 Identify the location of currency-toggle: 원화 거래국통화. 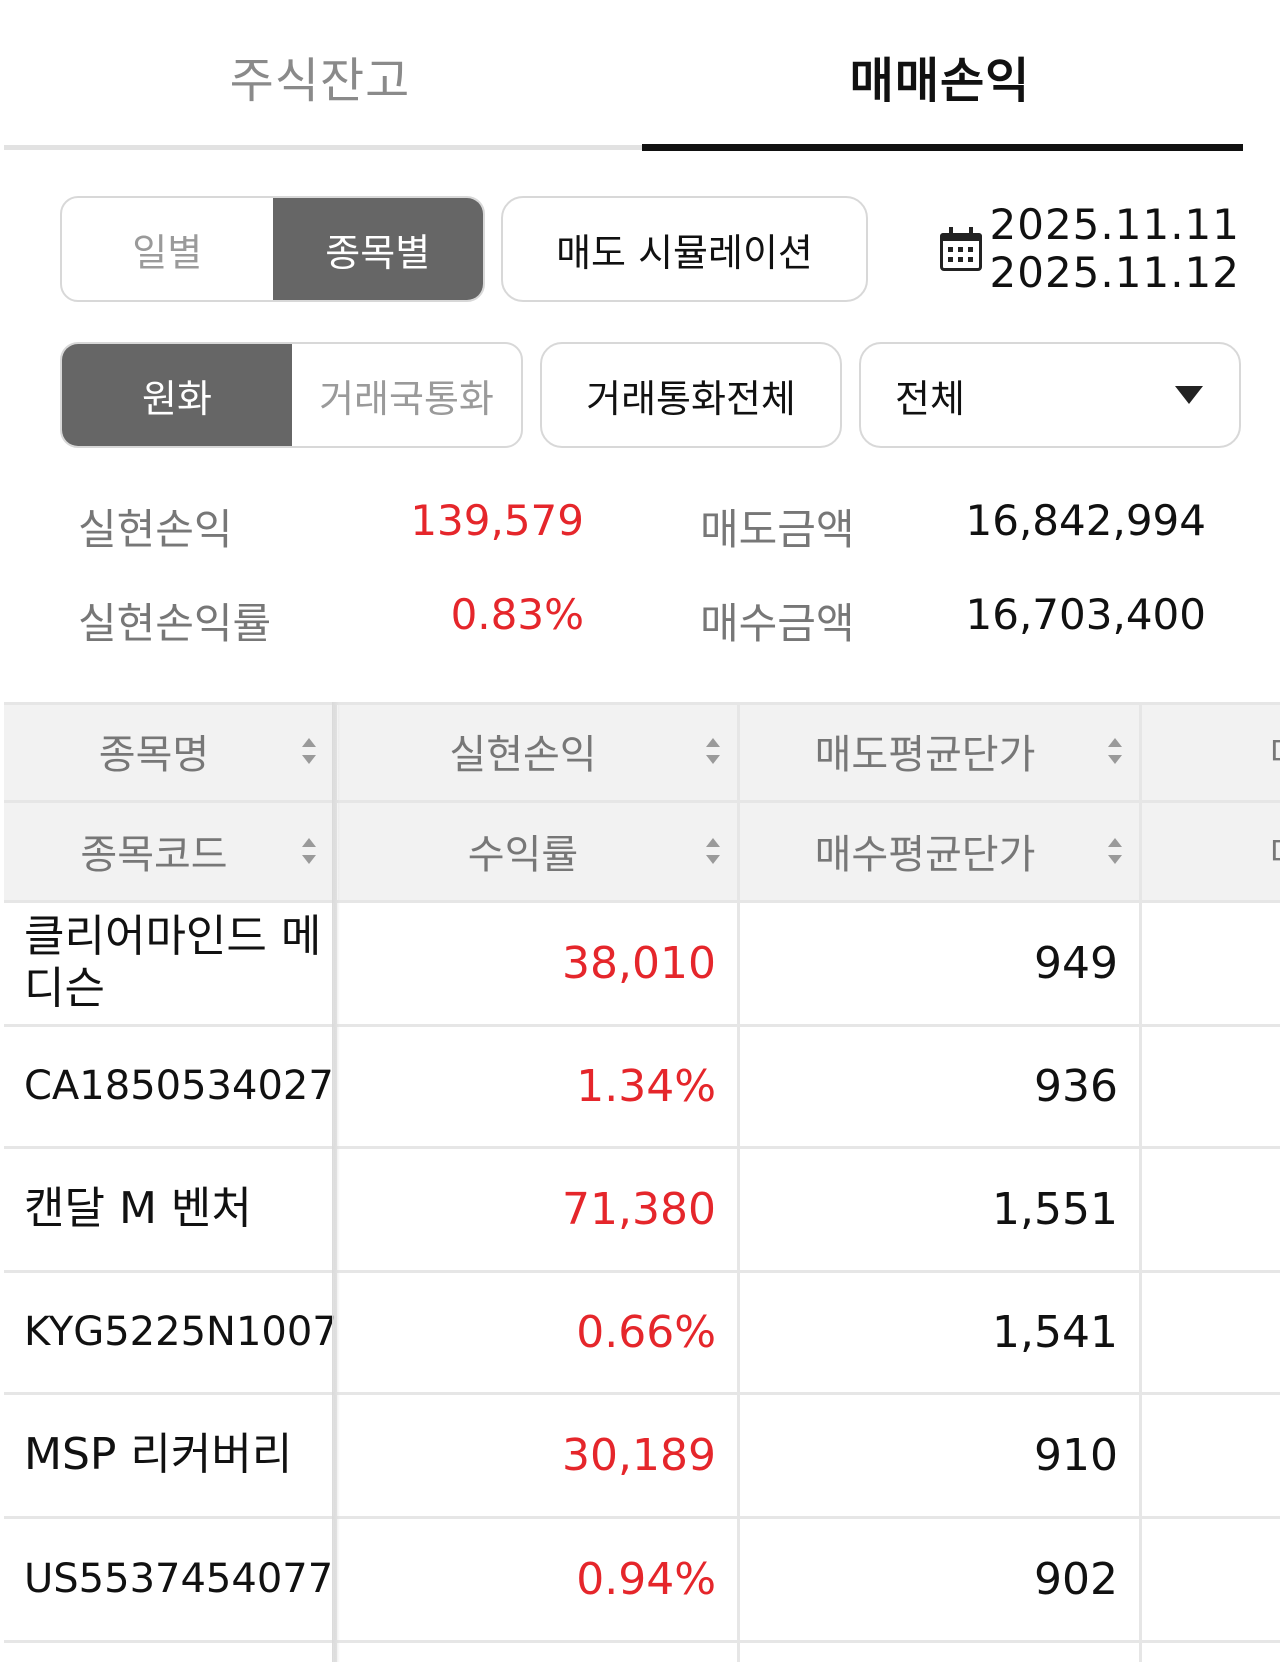
(291, 395).